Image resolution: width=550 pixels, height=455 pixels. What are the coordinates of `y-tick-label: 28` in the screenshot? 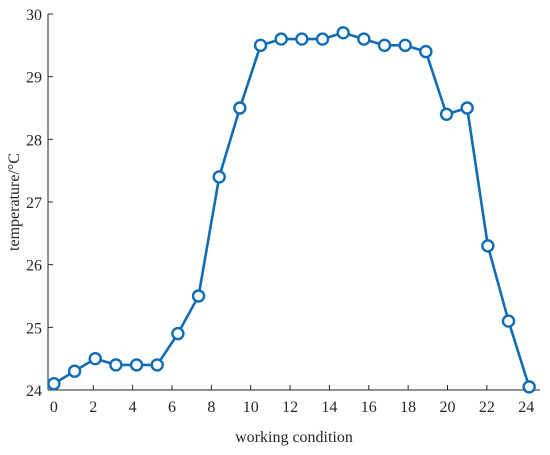 It's located at (34, 140).